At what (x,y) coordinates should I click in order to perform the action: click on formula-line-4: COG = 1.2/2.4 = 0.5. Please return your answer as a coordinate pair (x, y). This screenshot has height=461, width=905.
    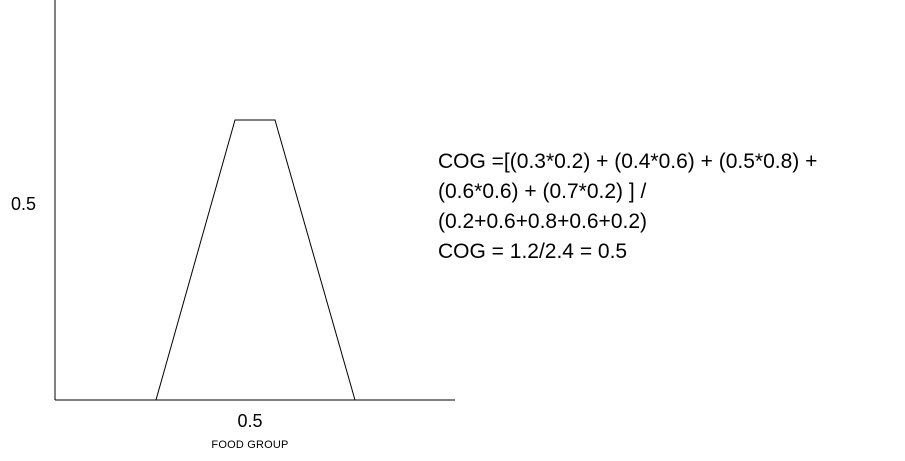
    Looking at the image, I should click on (533, 251).